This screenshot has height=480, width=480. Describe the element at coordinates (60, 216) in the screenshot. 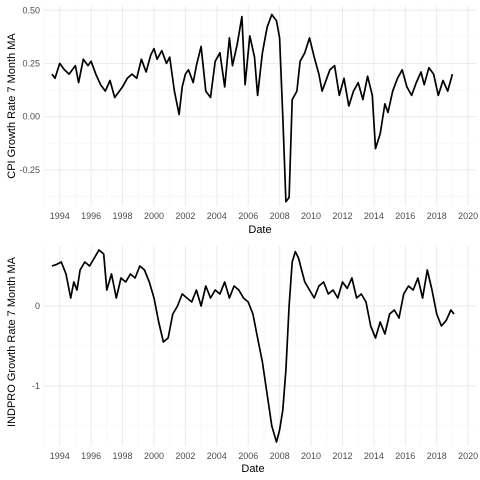

I see `cpi-x-tick-label: 1994` at that location.